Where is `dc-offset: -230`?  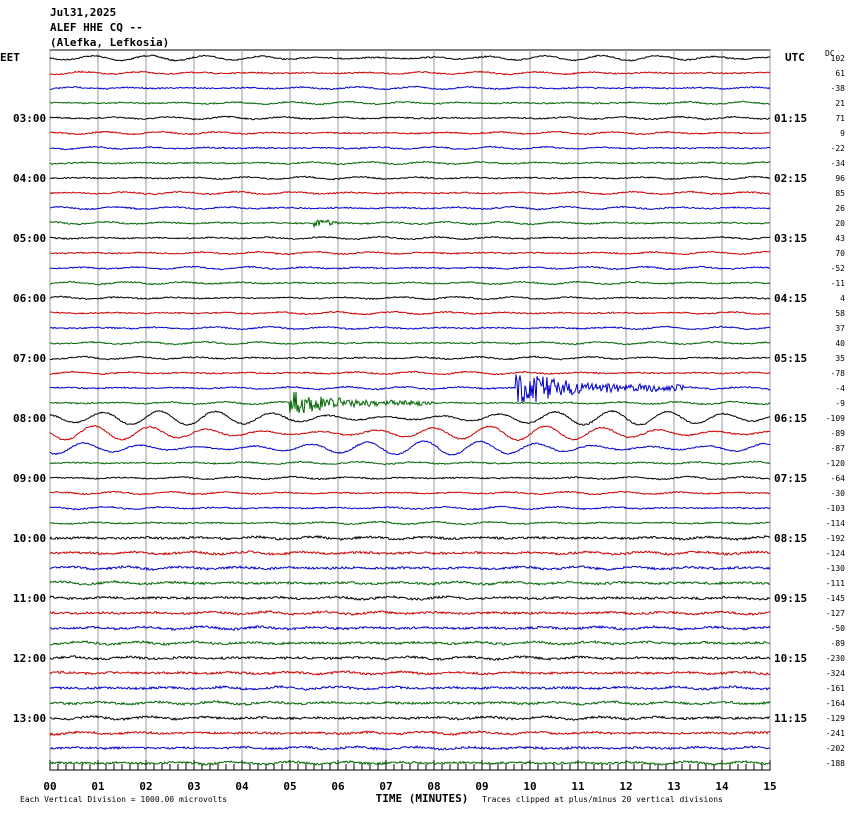
dc-offset: -230 is located at coordinates (835, 658).